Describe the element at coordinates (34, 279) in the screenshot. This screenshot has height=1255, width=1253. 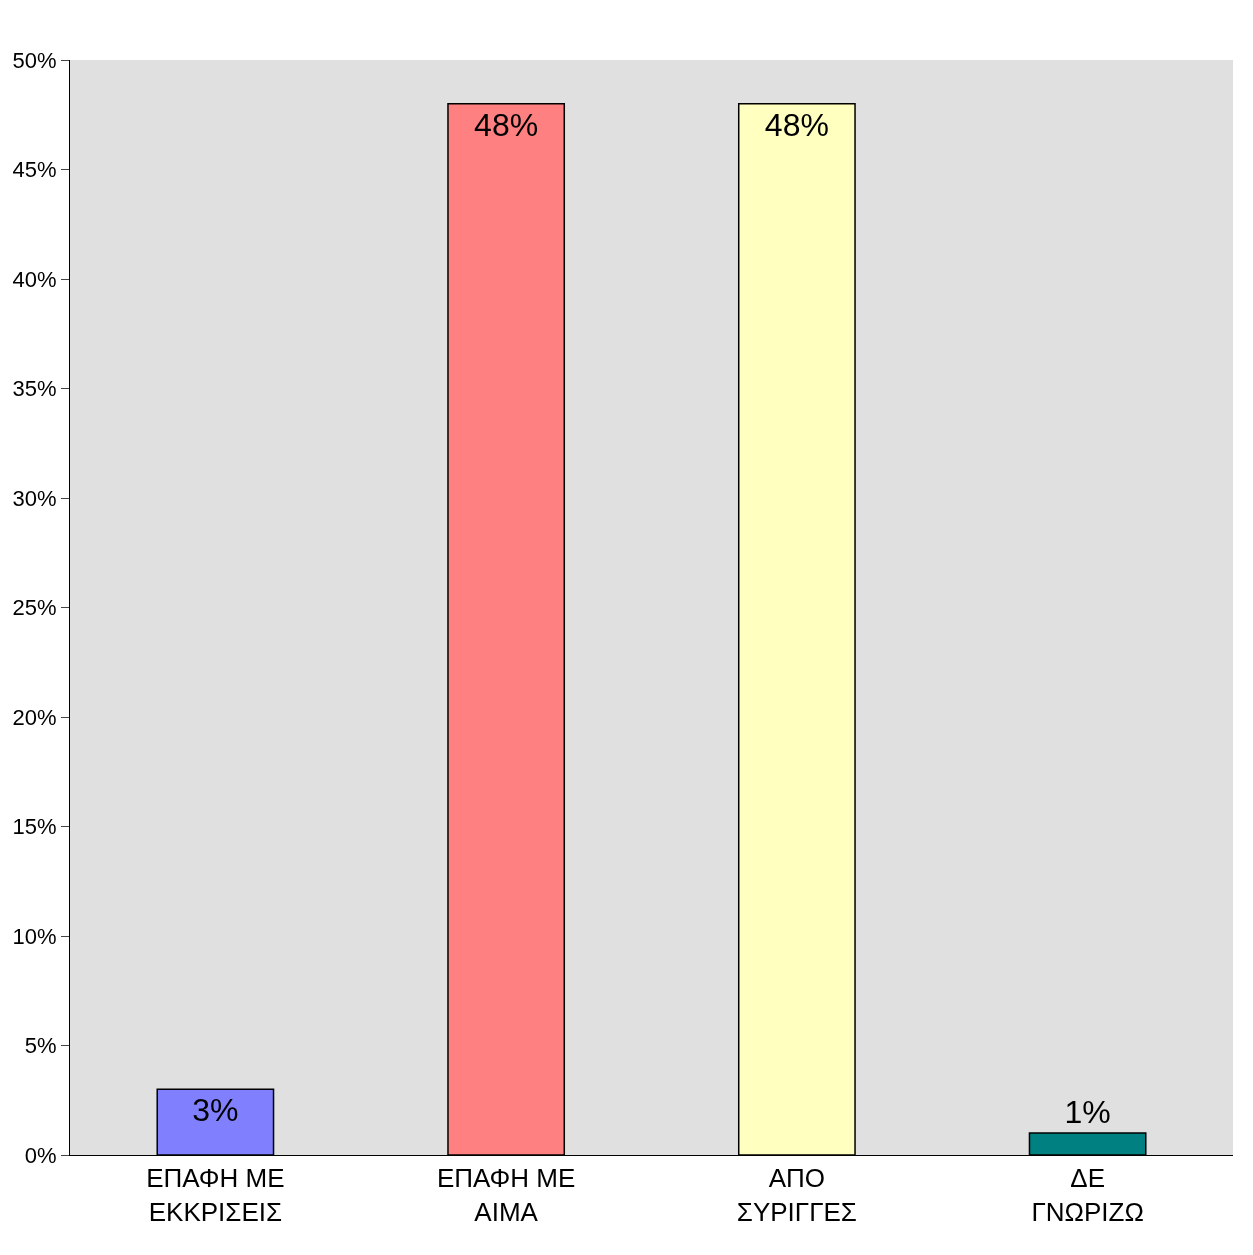
I see `y-tick-label: 40%` at that location.